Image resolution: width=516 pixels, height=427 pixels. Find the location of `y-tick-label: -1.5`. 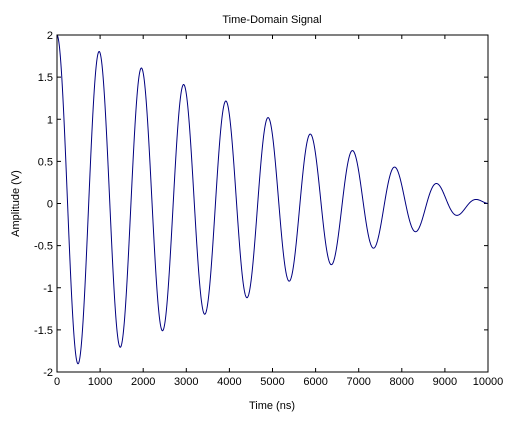

y-tick-label: -1.5 is located at coordinates (43, 331).